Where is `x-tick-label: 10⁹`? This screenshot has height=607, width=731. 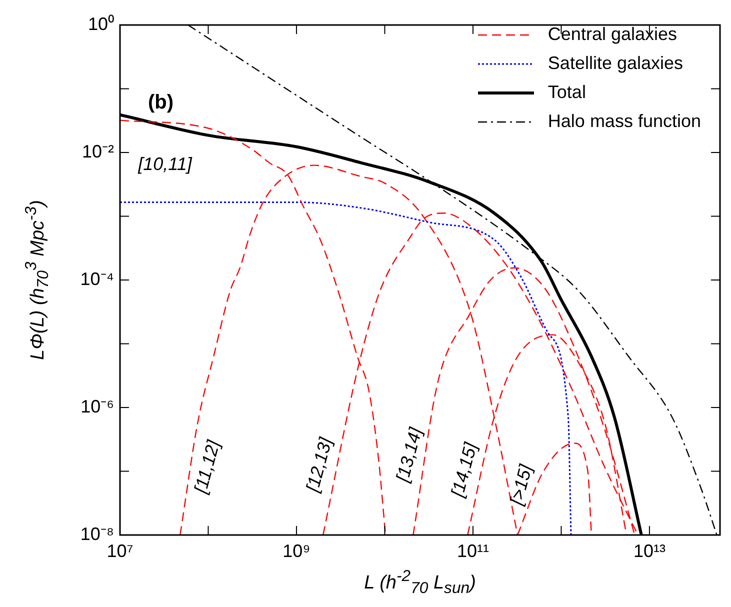
x-tick-label: 10⁹ is located at coordinates (296, 550).